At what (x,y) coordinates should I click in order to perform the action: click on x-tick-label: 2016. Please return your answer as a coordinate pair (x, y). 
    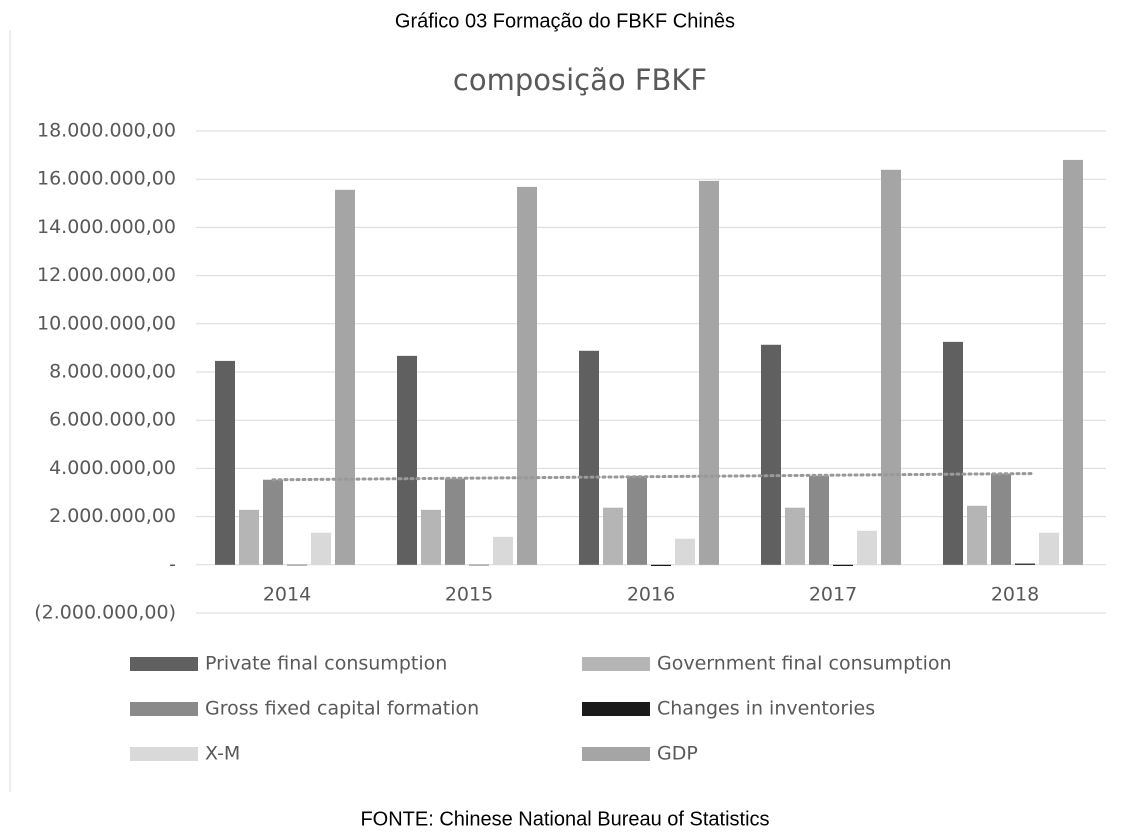
    Looking at the image, I should click on (651, 594).